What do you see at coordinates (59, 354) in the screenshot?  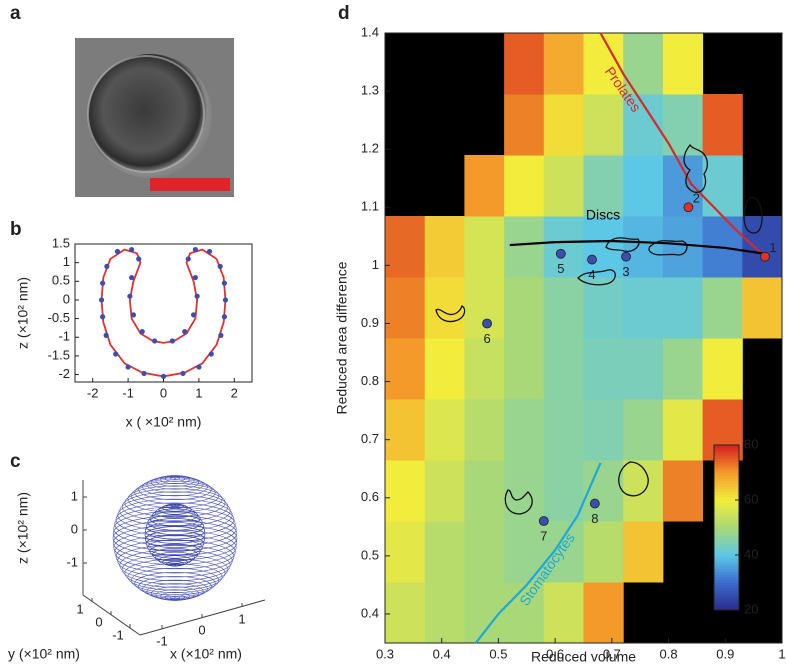 I see `y-tick-label: -1.5` at bounding box center [59, 354].